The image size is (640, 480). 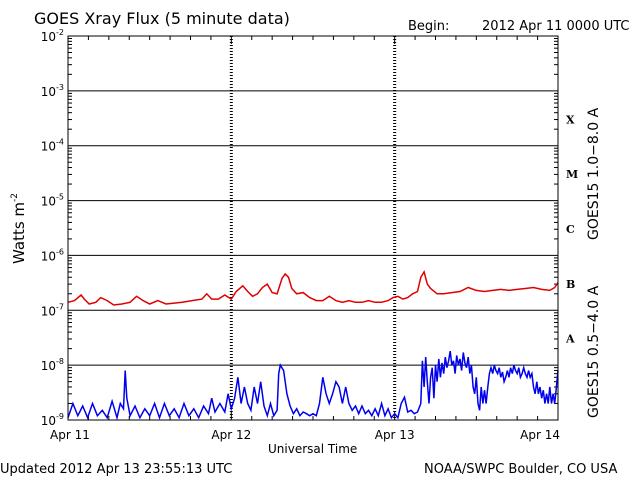 I want to click on y-axis-label-group: Watts m-2, so click(x=19, y=228).